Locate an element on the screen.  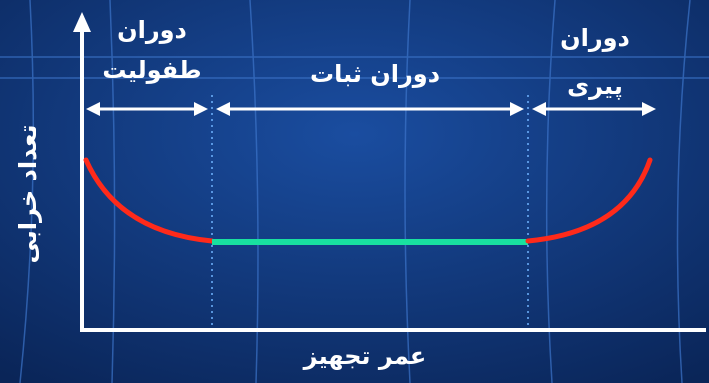
decreasing-failure-curve is located at coordinates (149, 200).